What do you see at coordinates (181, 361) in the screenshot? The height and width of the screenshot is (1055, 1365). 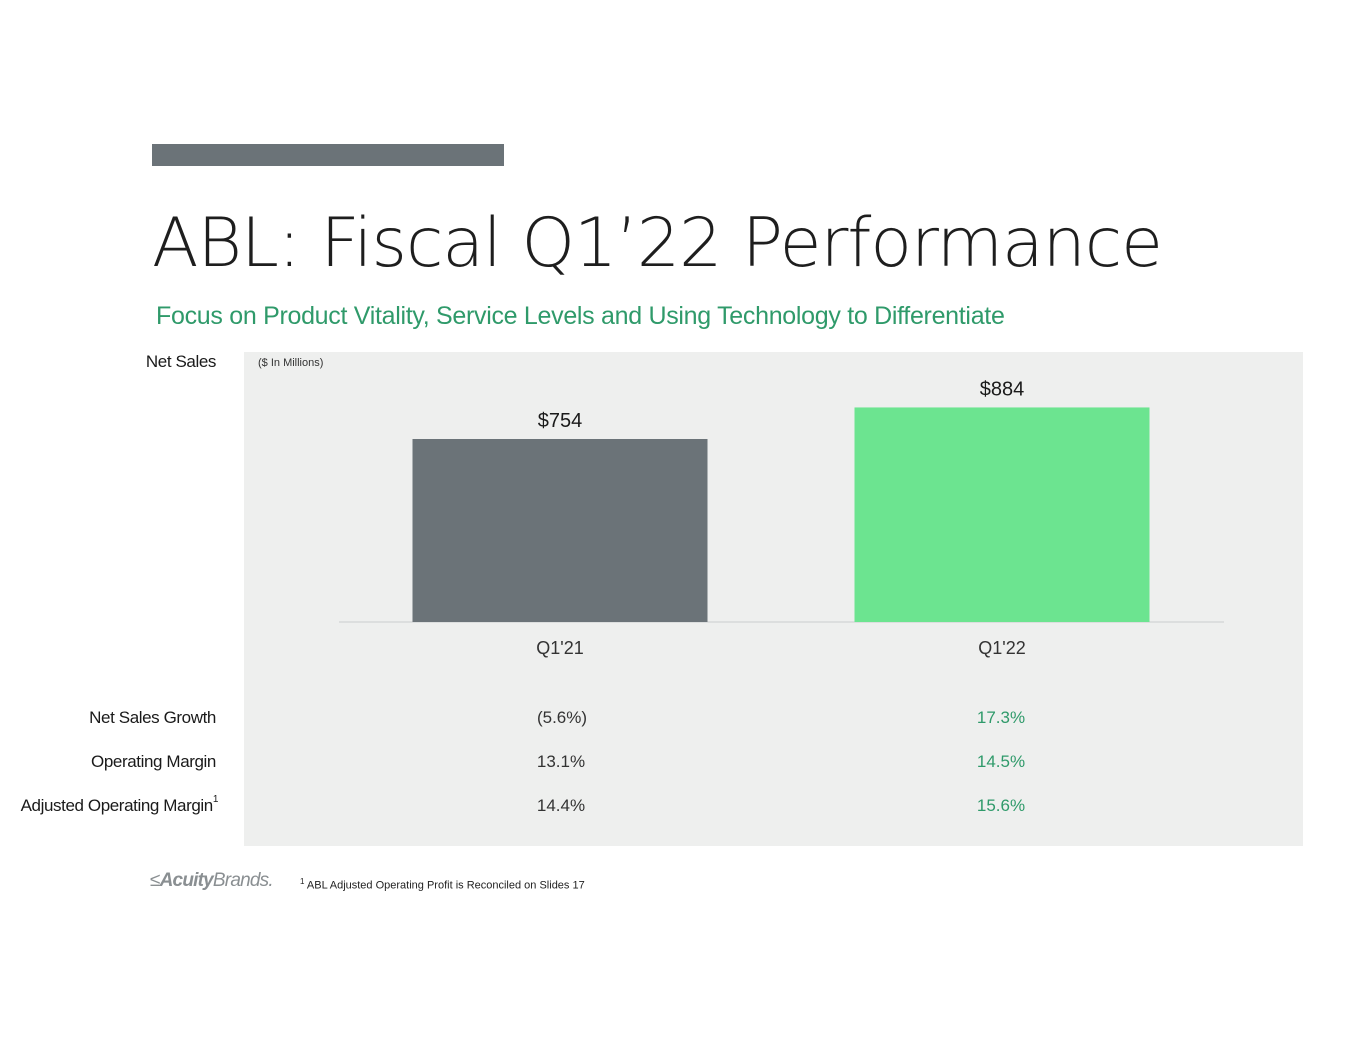 I see `net-sales-label: Net Sales` at bounding box center [181, 361].